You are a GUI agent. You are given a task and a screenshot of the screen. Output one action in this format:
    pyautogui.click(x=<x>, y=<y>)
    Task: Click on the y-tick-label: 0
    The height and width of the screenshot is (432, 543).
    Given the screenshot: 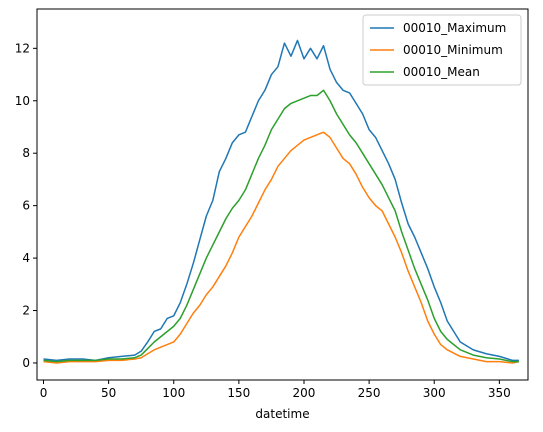 What is the action you would take?
    pyautogui.click(x=26, y=363)
    